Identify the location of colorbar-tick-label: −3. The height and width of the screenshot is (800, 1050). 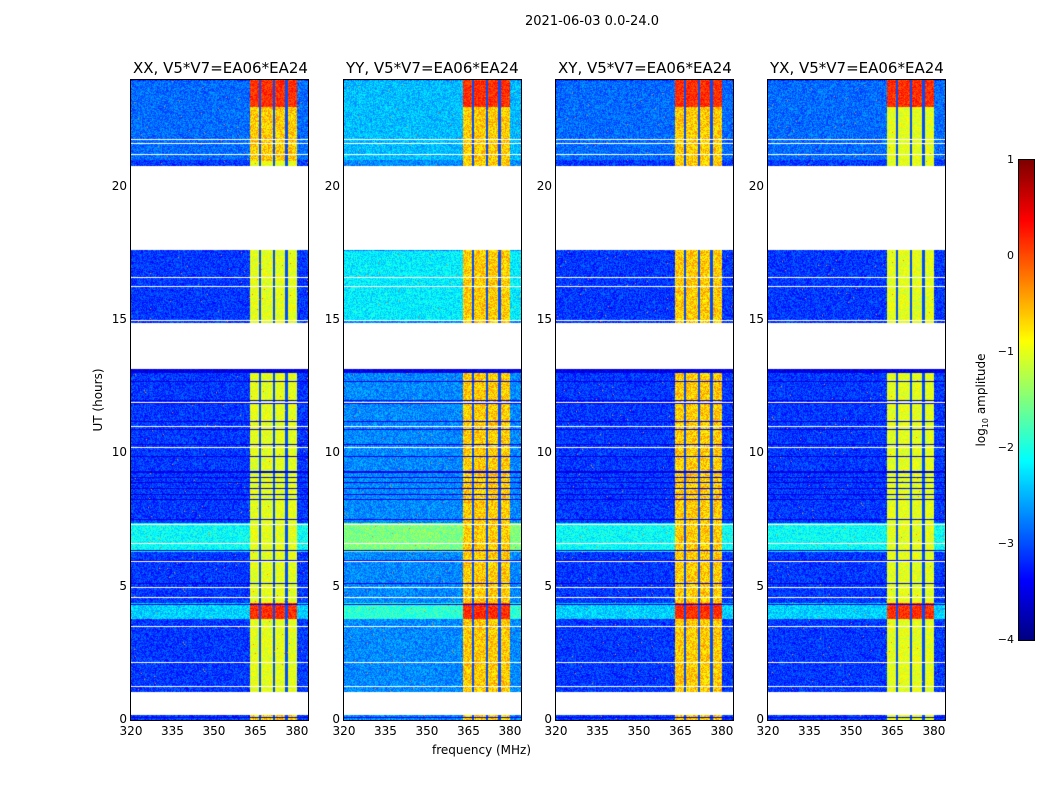
(1005, 543).